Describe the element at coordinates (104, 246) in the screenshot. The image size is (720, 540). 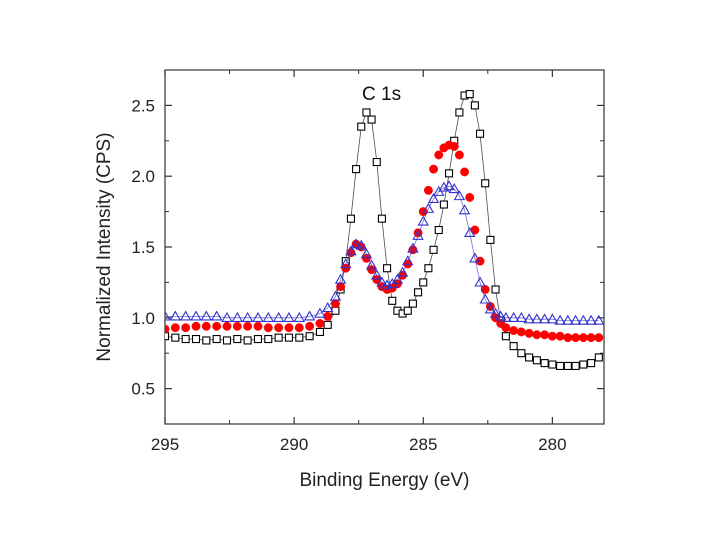
I see `y-axis-title: Normalized Intensity (CPS)` at that location.